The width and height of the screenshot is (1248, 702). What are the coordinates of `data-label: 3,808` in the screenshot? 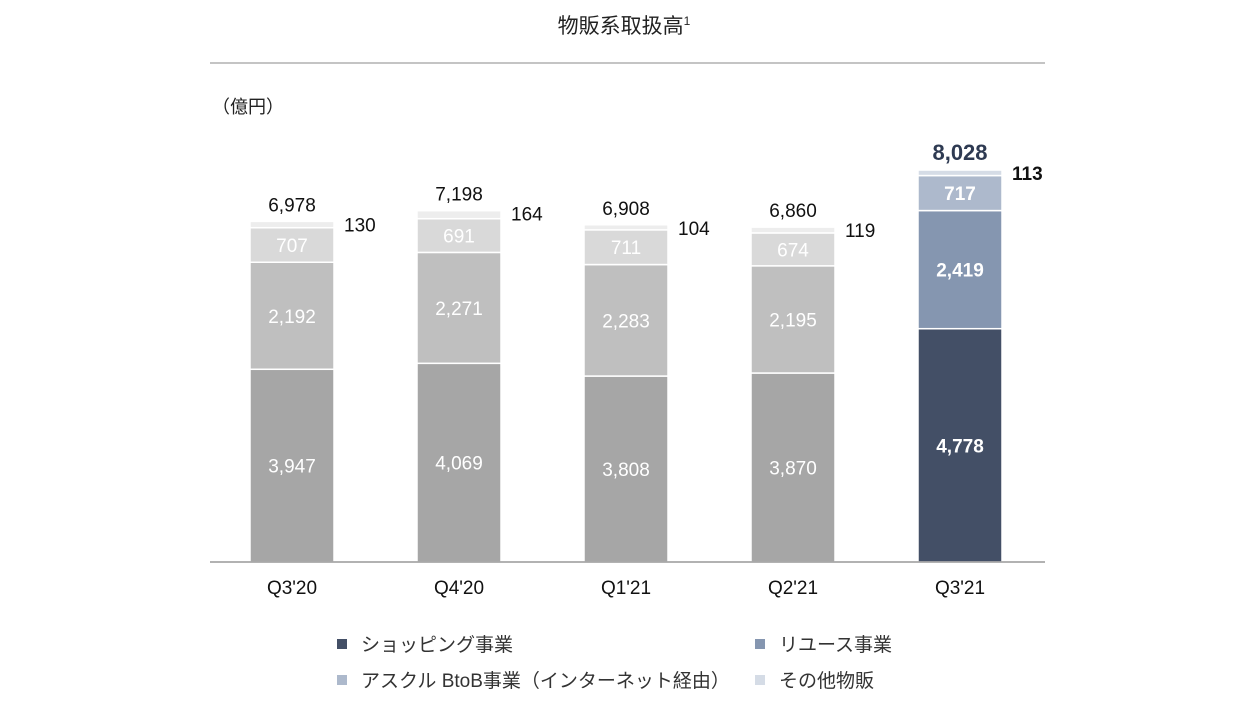 It's located at (626, 470).